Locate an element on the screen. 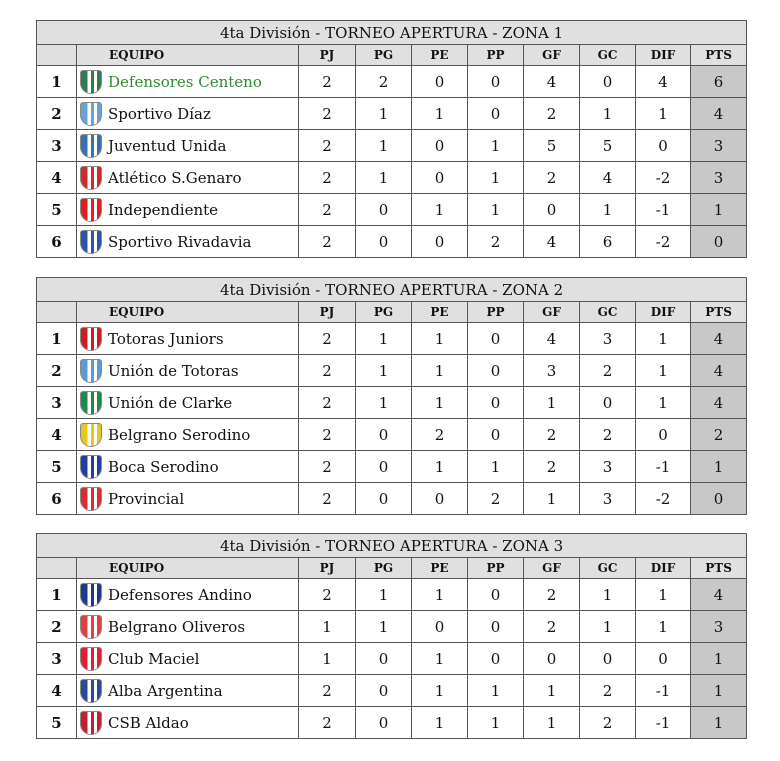 The height and width of the screenshot is (761, 780). column-header: GF is located at coordinates (551, 55).